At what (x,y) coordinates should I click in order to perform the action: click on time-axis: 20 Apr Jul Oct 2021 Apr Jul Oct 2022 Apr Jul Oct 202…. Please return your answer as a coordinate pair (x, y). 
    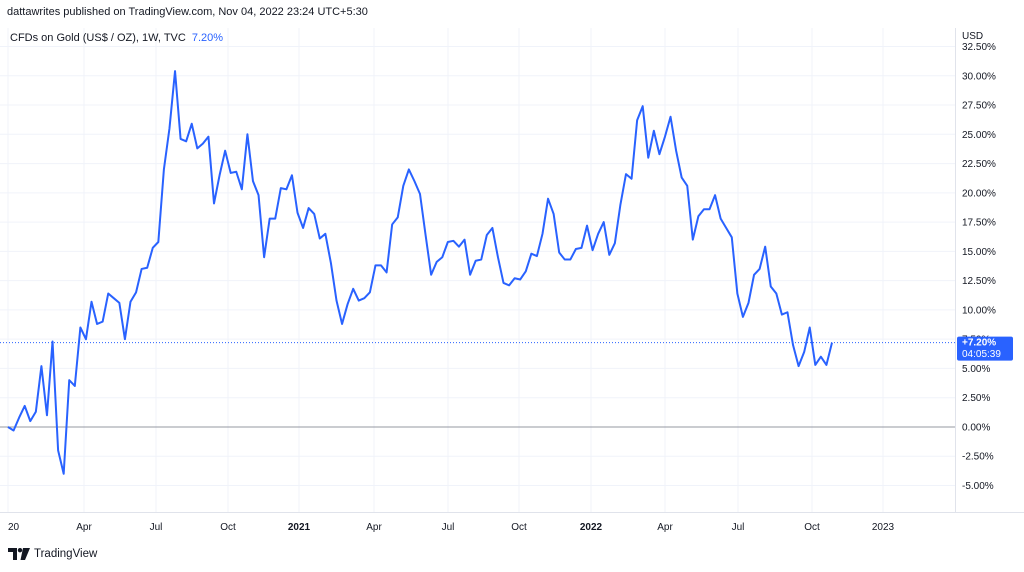
    Looking at the image, I should click on (451, 527).